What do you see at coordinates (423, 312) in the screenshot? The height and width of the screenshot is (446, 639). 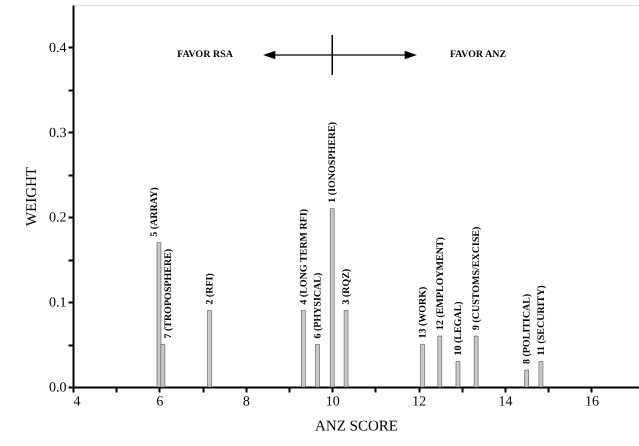 I see `annotation: 13 (WORK)` at bounding box center [423, 312].